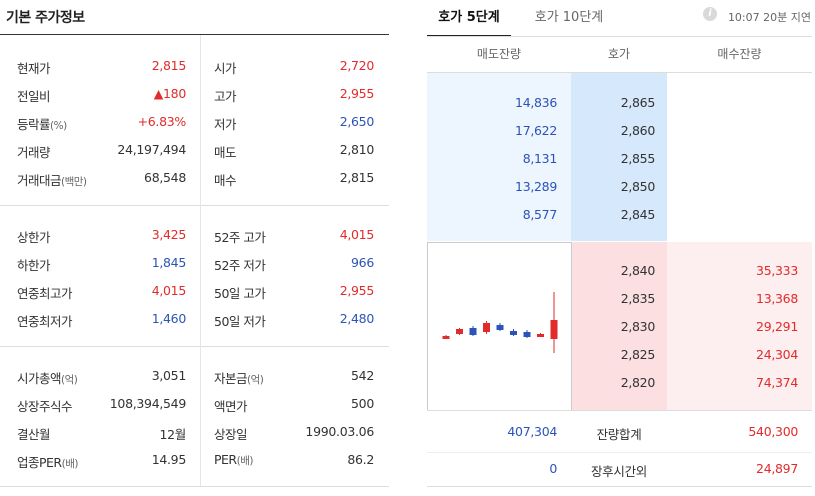 Image resolution: width=815 pixels, height=496 pixels. I want to click on ask-price: 2,865, so click(638, 102).